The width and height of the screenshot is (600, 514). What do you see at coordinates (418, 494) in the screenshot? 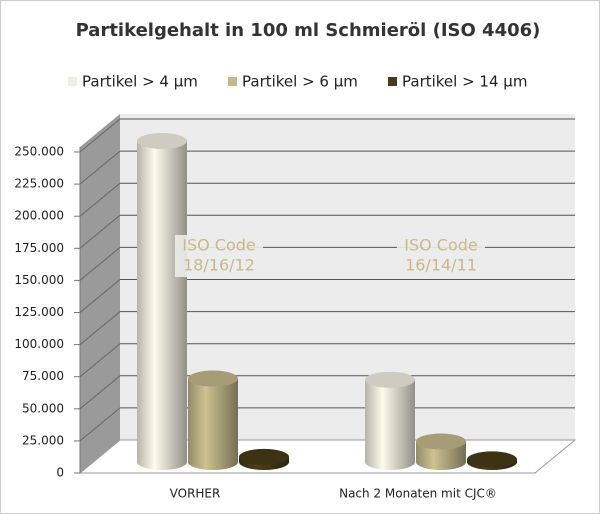
I see `x-tick-label: Nach 2 Monaten mit CJC®` at bounding box center [418, 494].